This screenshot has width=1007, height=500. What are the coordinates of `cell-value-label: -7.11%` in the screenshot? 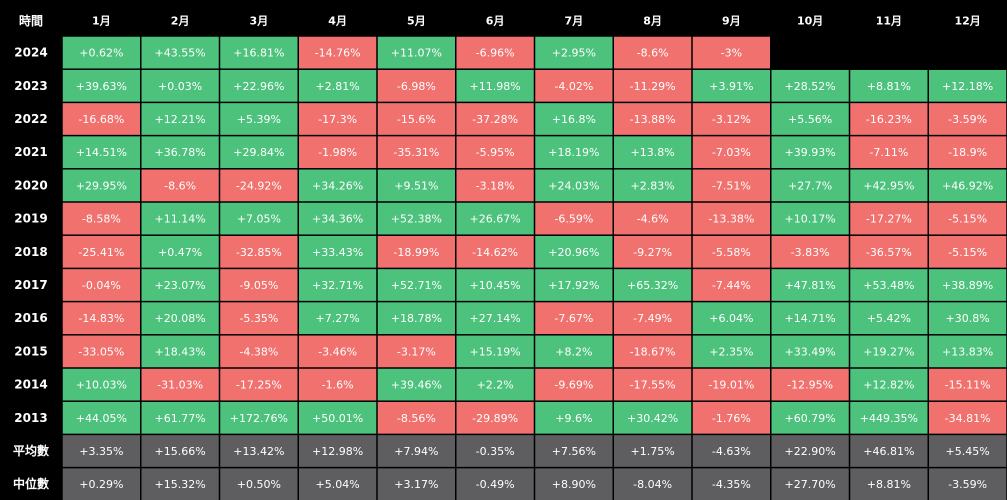 It's located at (888, 152).